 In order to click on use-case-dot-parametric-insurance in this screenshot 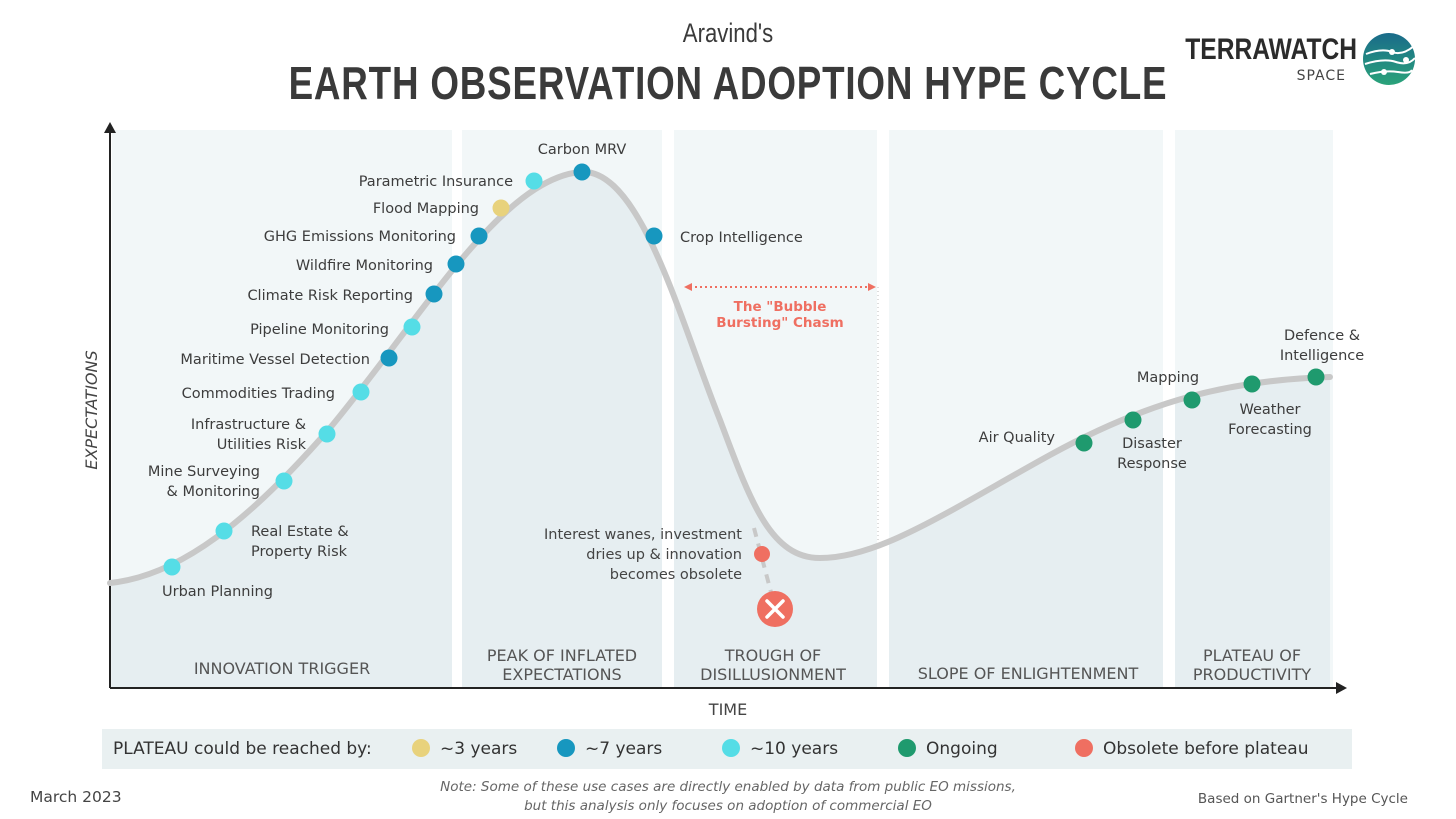, I will do `click(534, 181)`.